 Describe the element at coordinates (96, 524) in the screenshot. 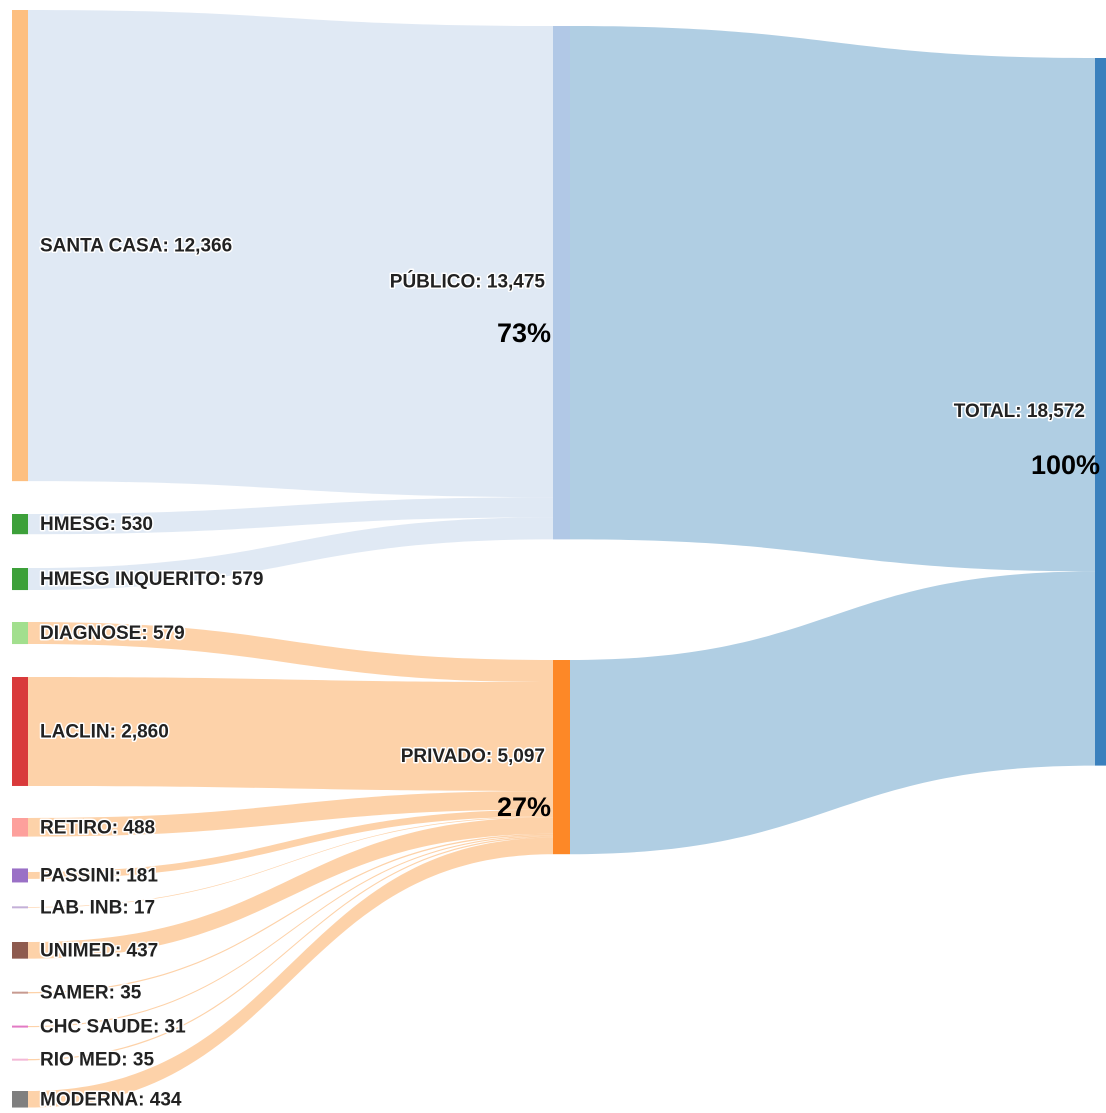

I see `source-label: HMESG: 530` at that location.